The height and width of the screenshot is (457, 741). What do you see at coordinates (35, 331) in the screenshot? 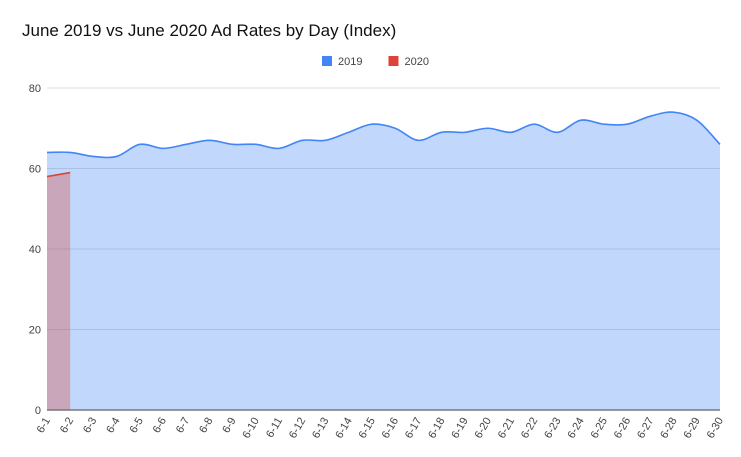
I see `y-tick-label: 20` at bounding box center [35, 331].